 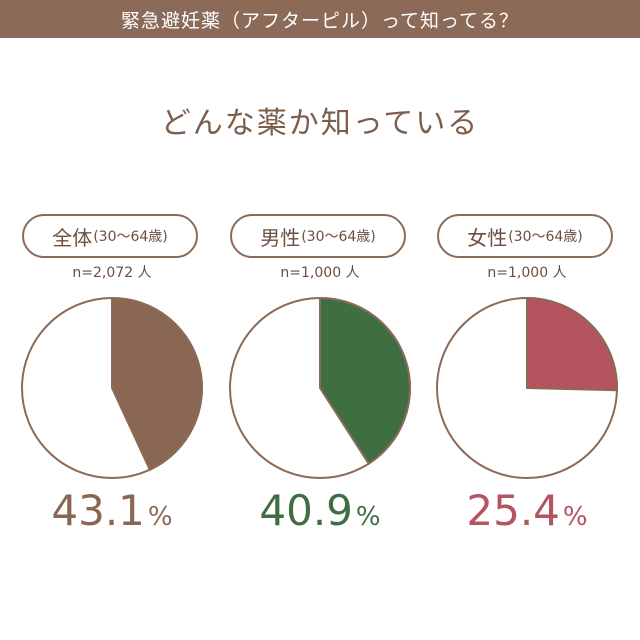 What do you see at coordinates (320, 273) in the screenshot?
I see `sample-size-male: n=1,000 人` at bounding box center [320, 273].